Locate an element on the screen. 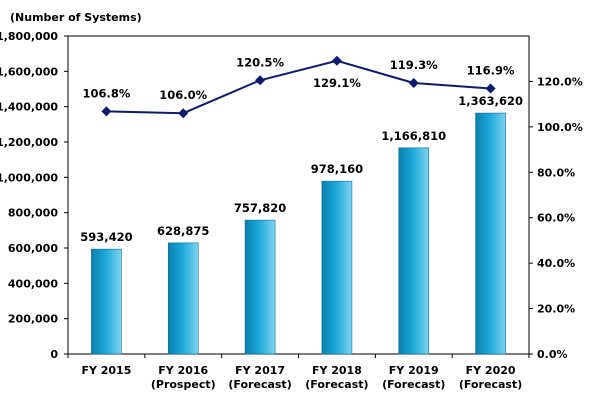 The height and width of the screenshot is (401, 589). right-axis-tick-label-0: 0.0% is located at coordinates (552, 354).